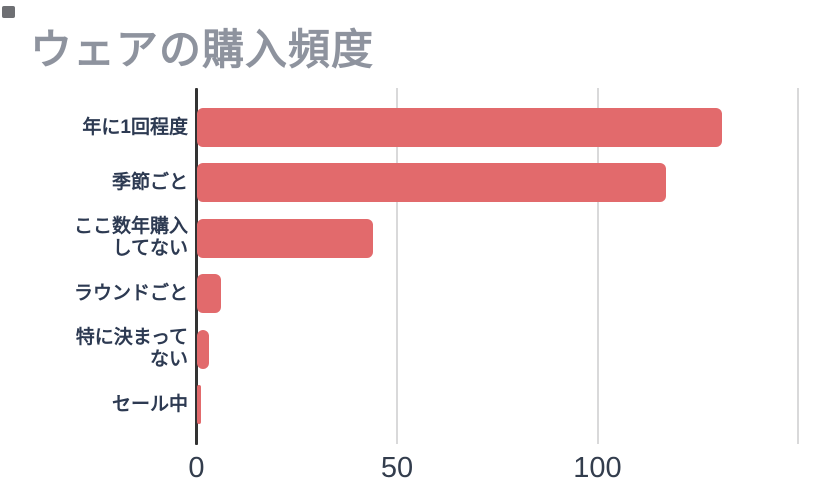 This screenshot has width=827, height=493. What do you see at coordinates (8, 12) in the screenshot?
I see `cropped-ui-fragment` at bounding box center [8, 12].